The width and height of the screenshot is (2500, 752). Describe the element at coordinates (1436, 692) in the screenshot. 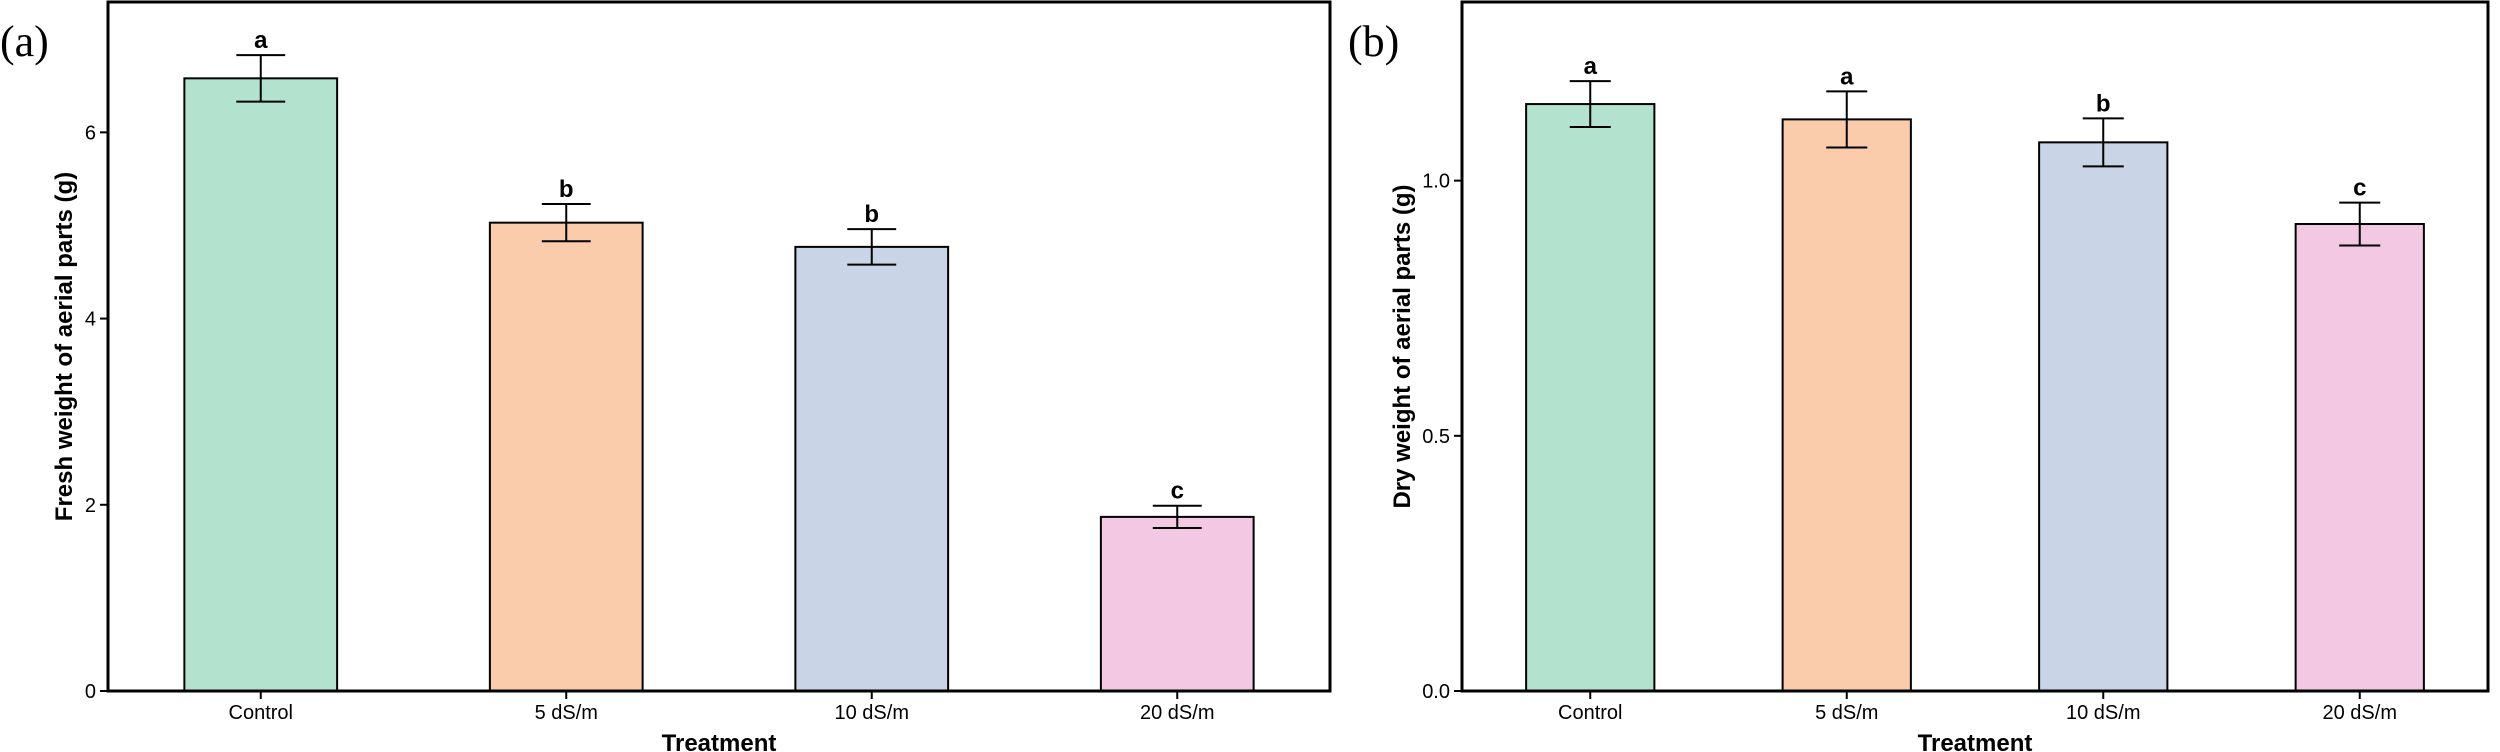

I see `y-tick-label-1: 0.0` at that location.